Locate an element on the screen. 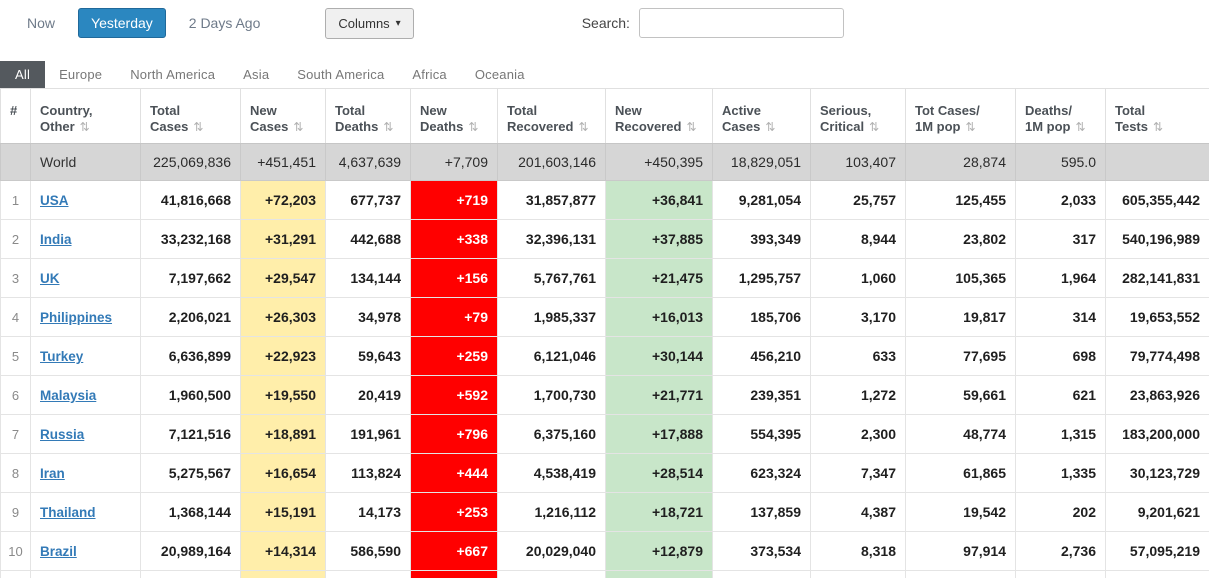  col-header-deaths-1m-pop: Deaths/1M pop ⇅ is located at coordinates (1060, 116).